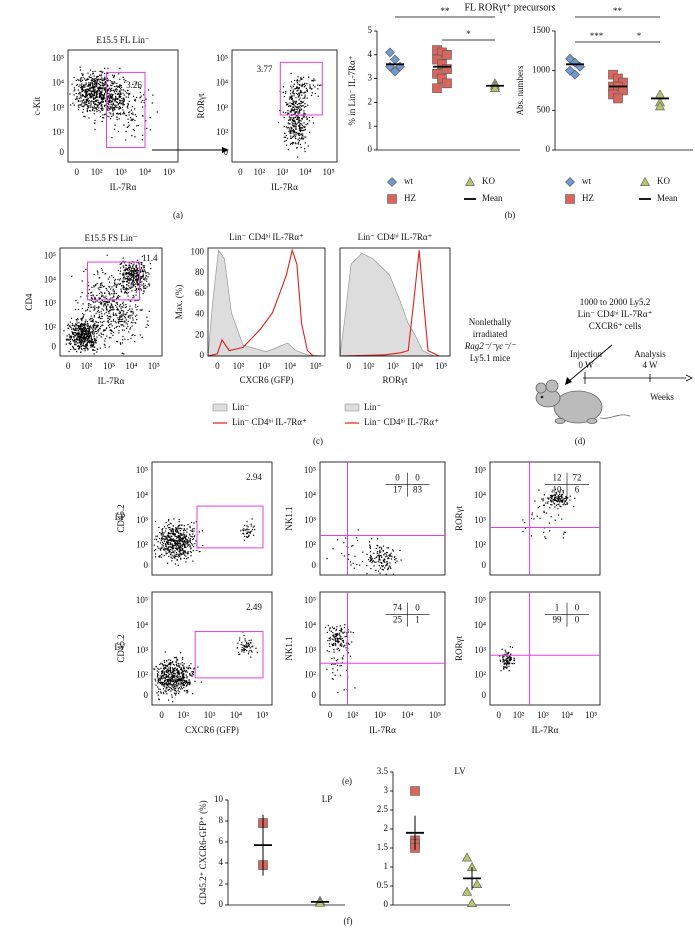 The width and height of the screenshot is (695, 932). Describe the element at coordinates (667, 198) in the screenshot. I see `legend-label: Mean` at that location.